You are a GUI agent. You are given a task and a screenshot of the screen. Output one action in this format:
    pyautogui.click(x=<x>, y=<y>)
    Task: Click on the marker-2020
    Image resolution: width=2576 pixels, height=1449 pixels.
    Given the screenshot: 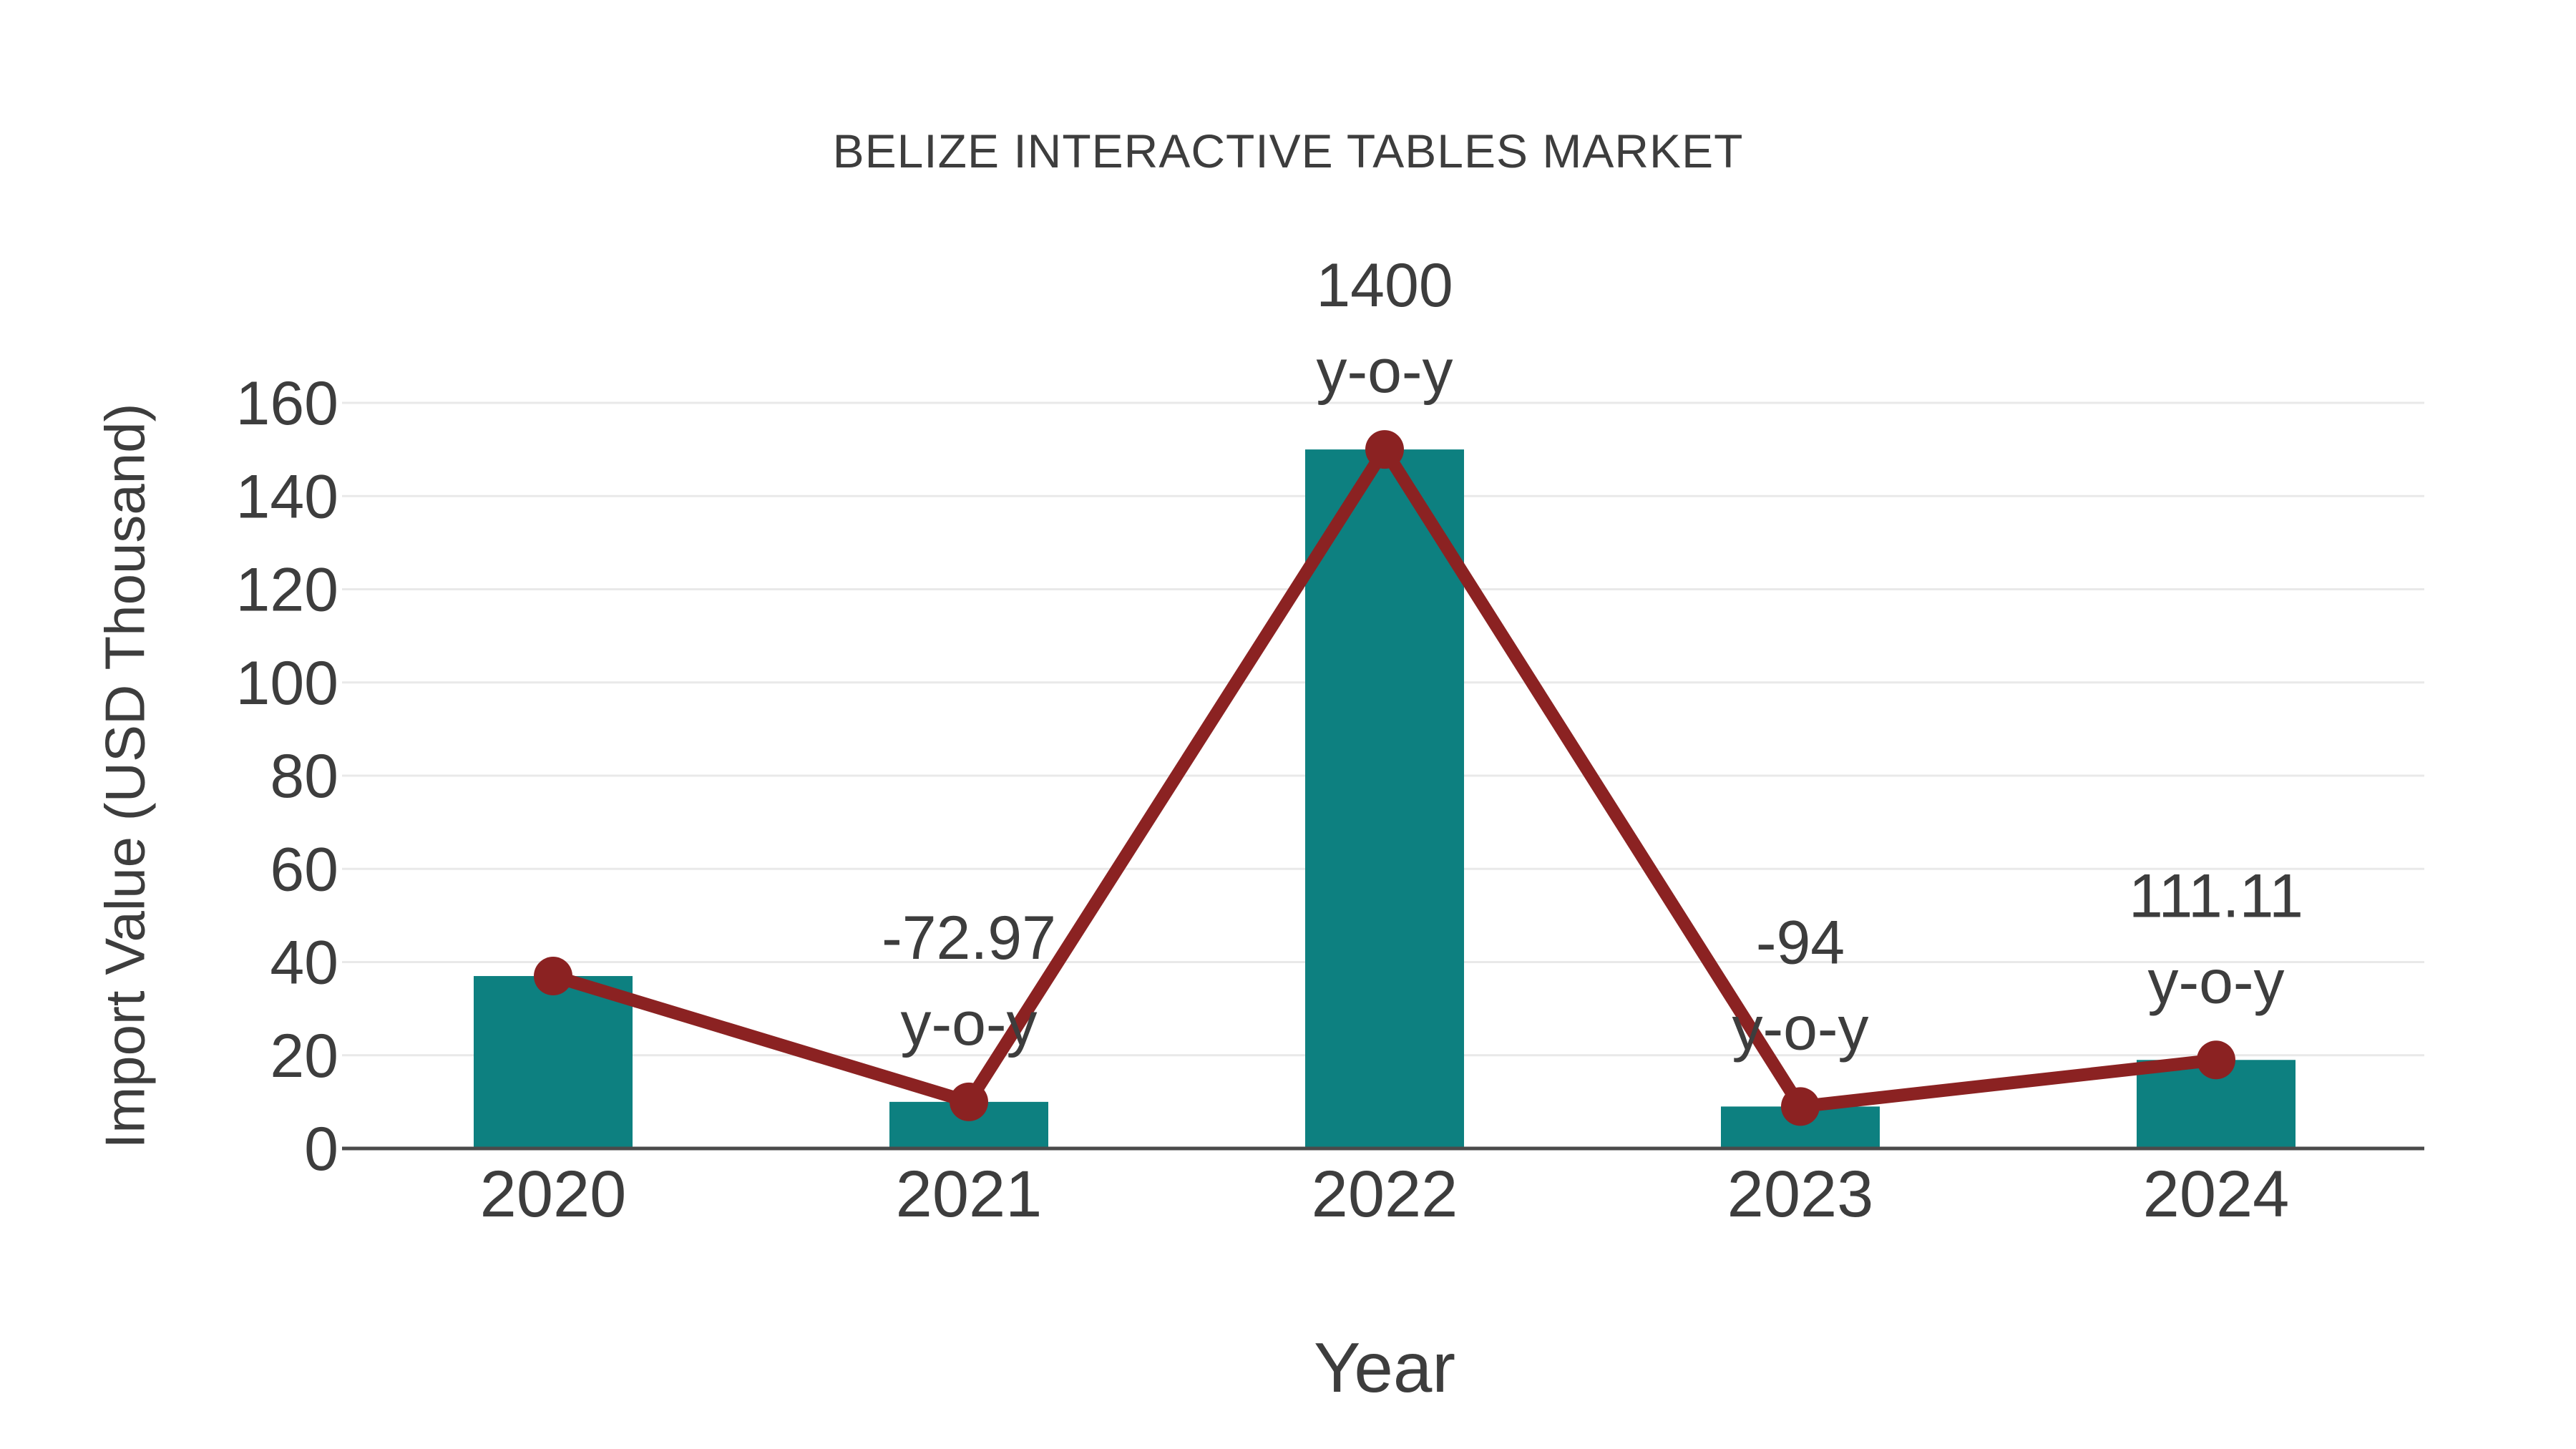 What is the action you would take?
    pyautogui.click(x=553, y=976)
    